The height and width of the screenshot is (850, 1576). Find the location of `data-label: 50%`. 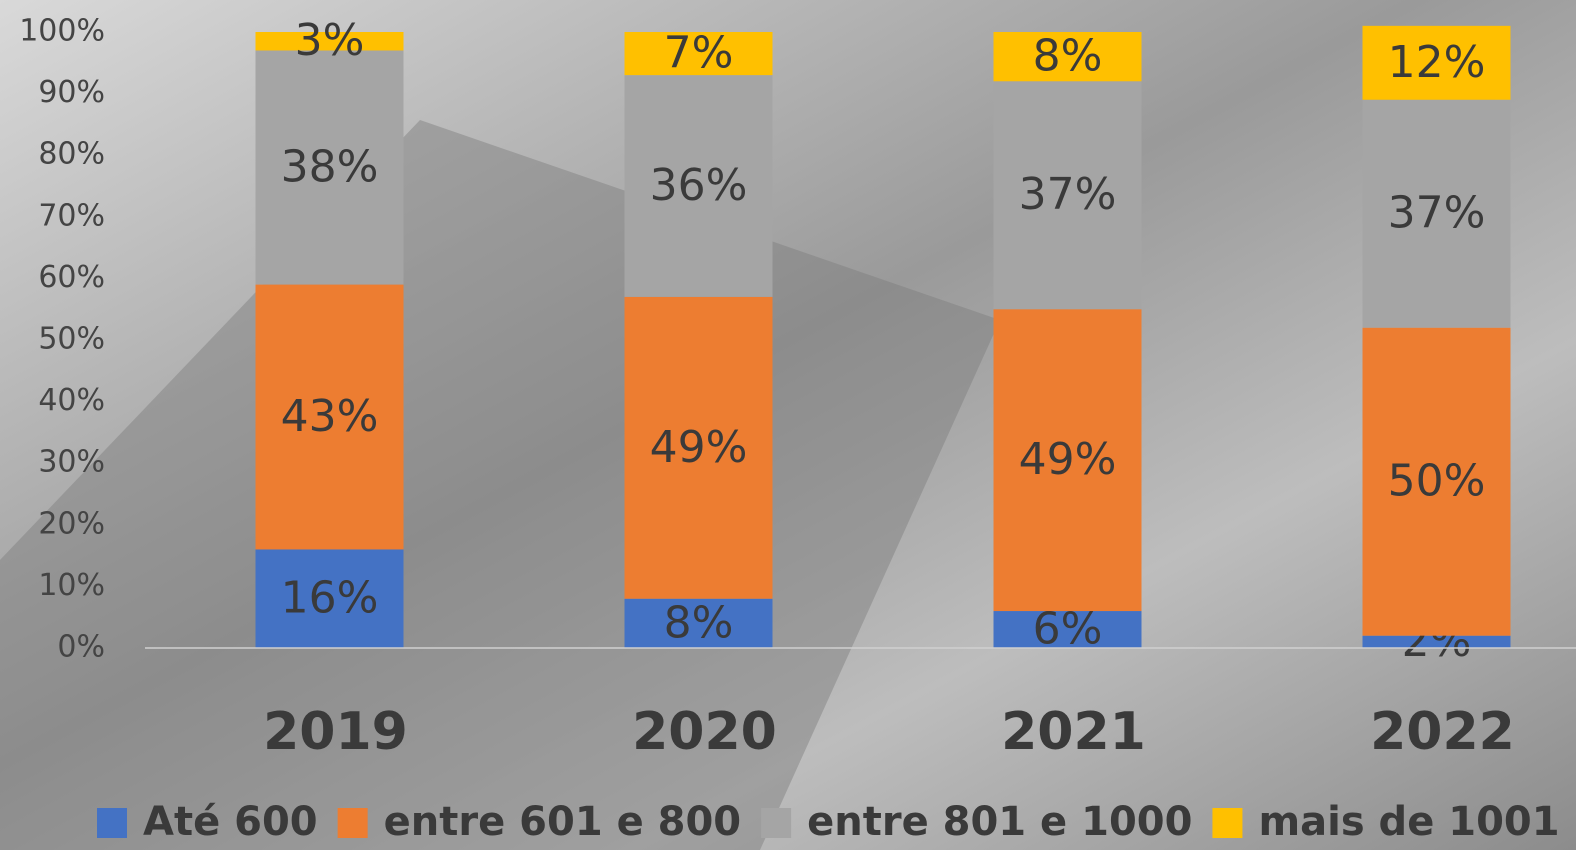

data-label: 50% is located at coordinates (1437, 481).